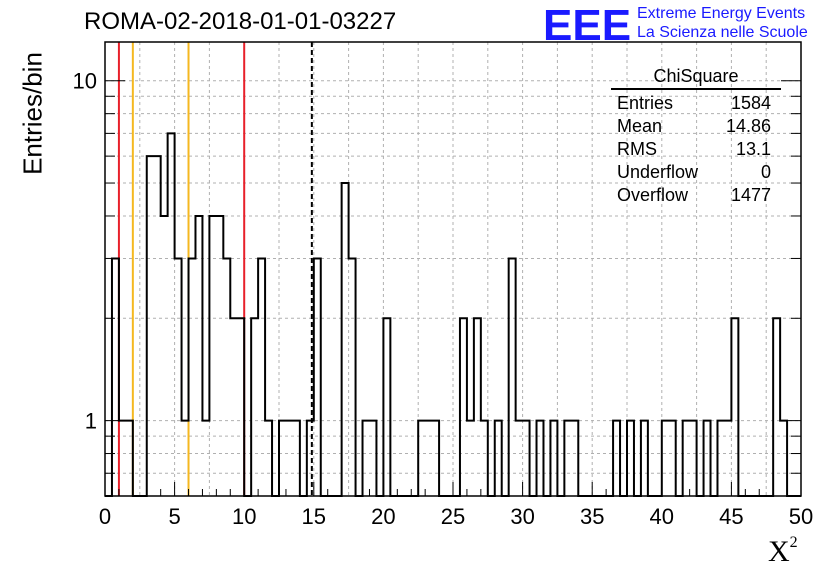 Image resolution: width=836 pixels, height=572 pixels. What do you see at coordinates (91, 421) in the screenshot?
I see `y-tick-label: 1` at bounding box center [91, 421].